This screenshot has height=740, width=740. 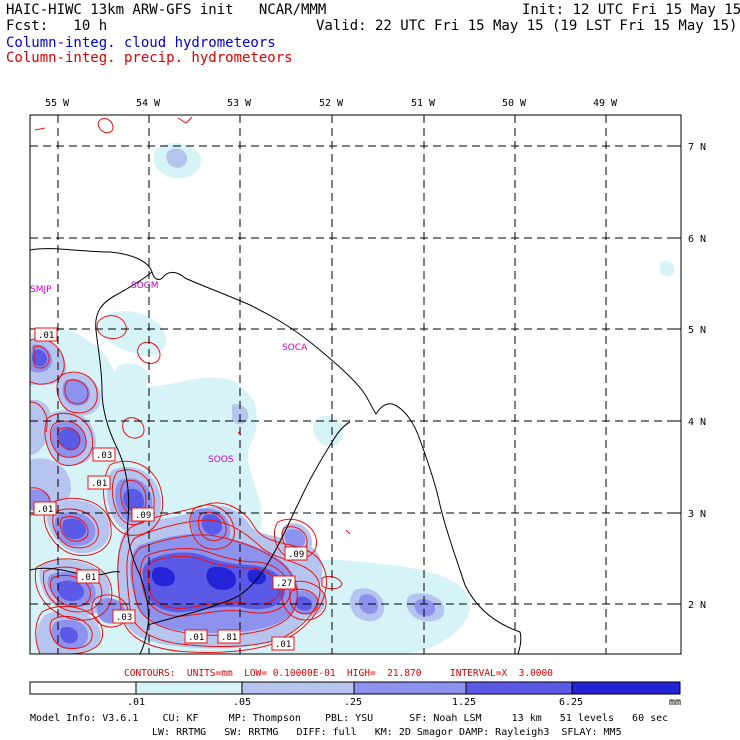 I want to click on lat-label: 5 N, so click(x=697, y=330).